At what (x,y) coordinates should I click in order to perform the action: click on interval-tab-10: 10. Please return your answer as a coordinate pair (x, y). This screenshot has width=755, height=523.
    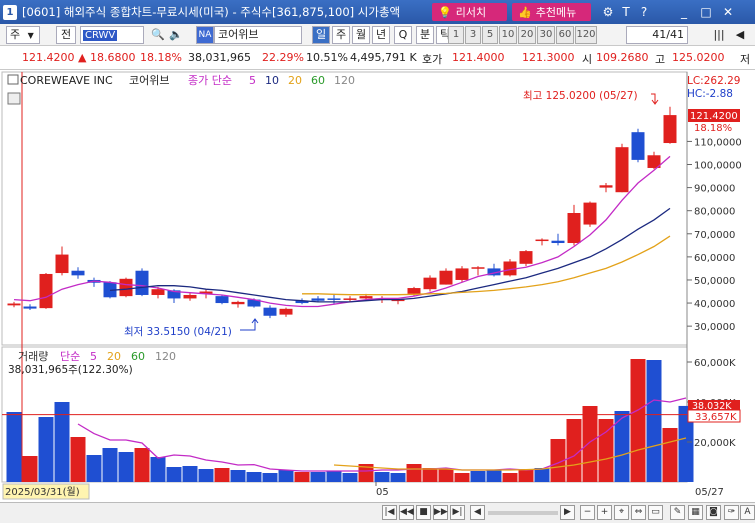
    Looking at the image, I should click on (508, 35).